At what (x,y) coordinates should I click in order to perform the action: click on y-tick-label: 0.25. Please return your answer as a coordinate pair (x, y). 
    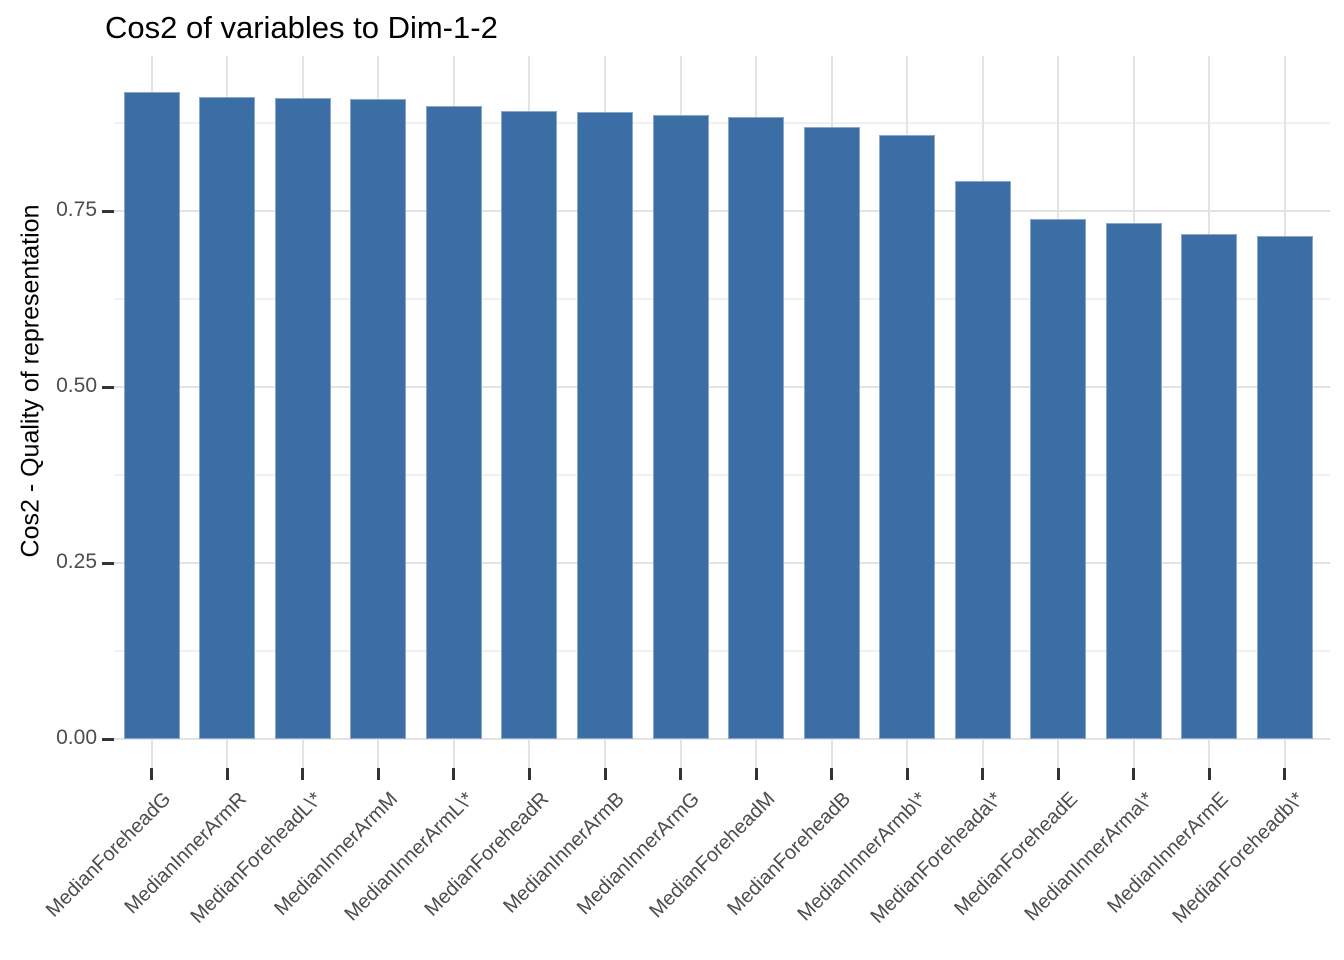
    Looking at the image, I should click on (76, 561).